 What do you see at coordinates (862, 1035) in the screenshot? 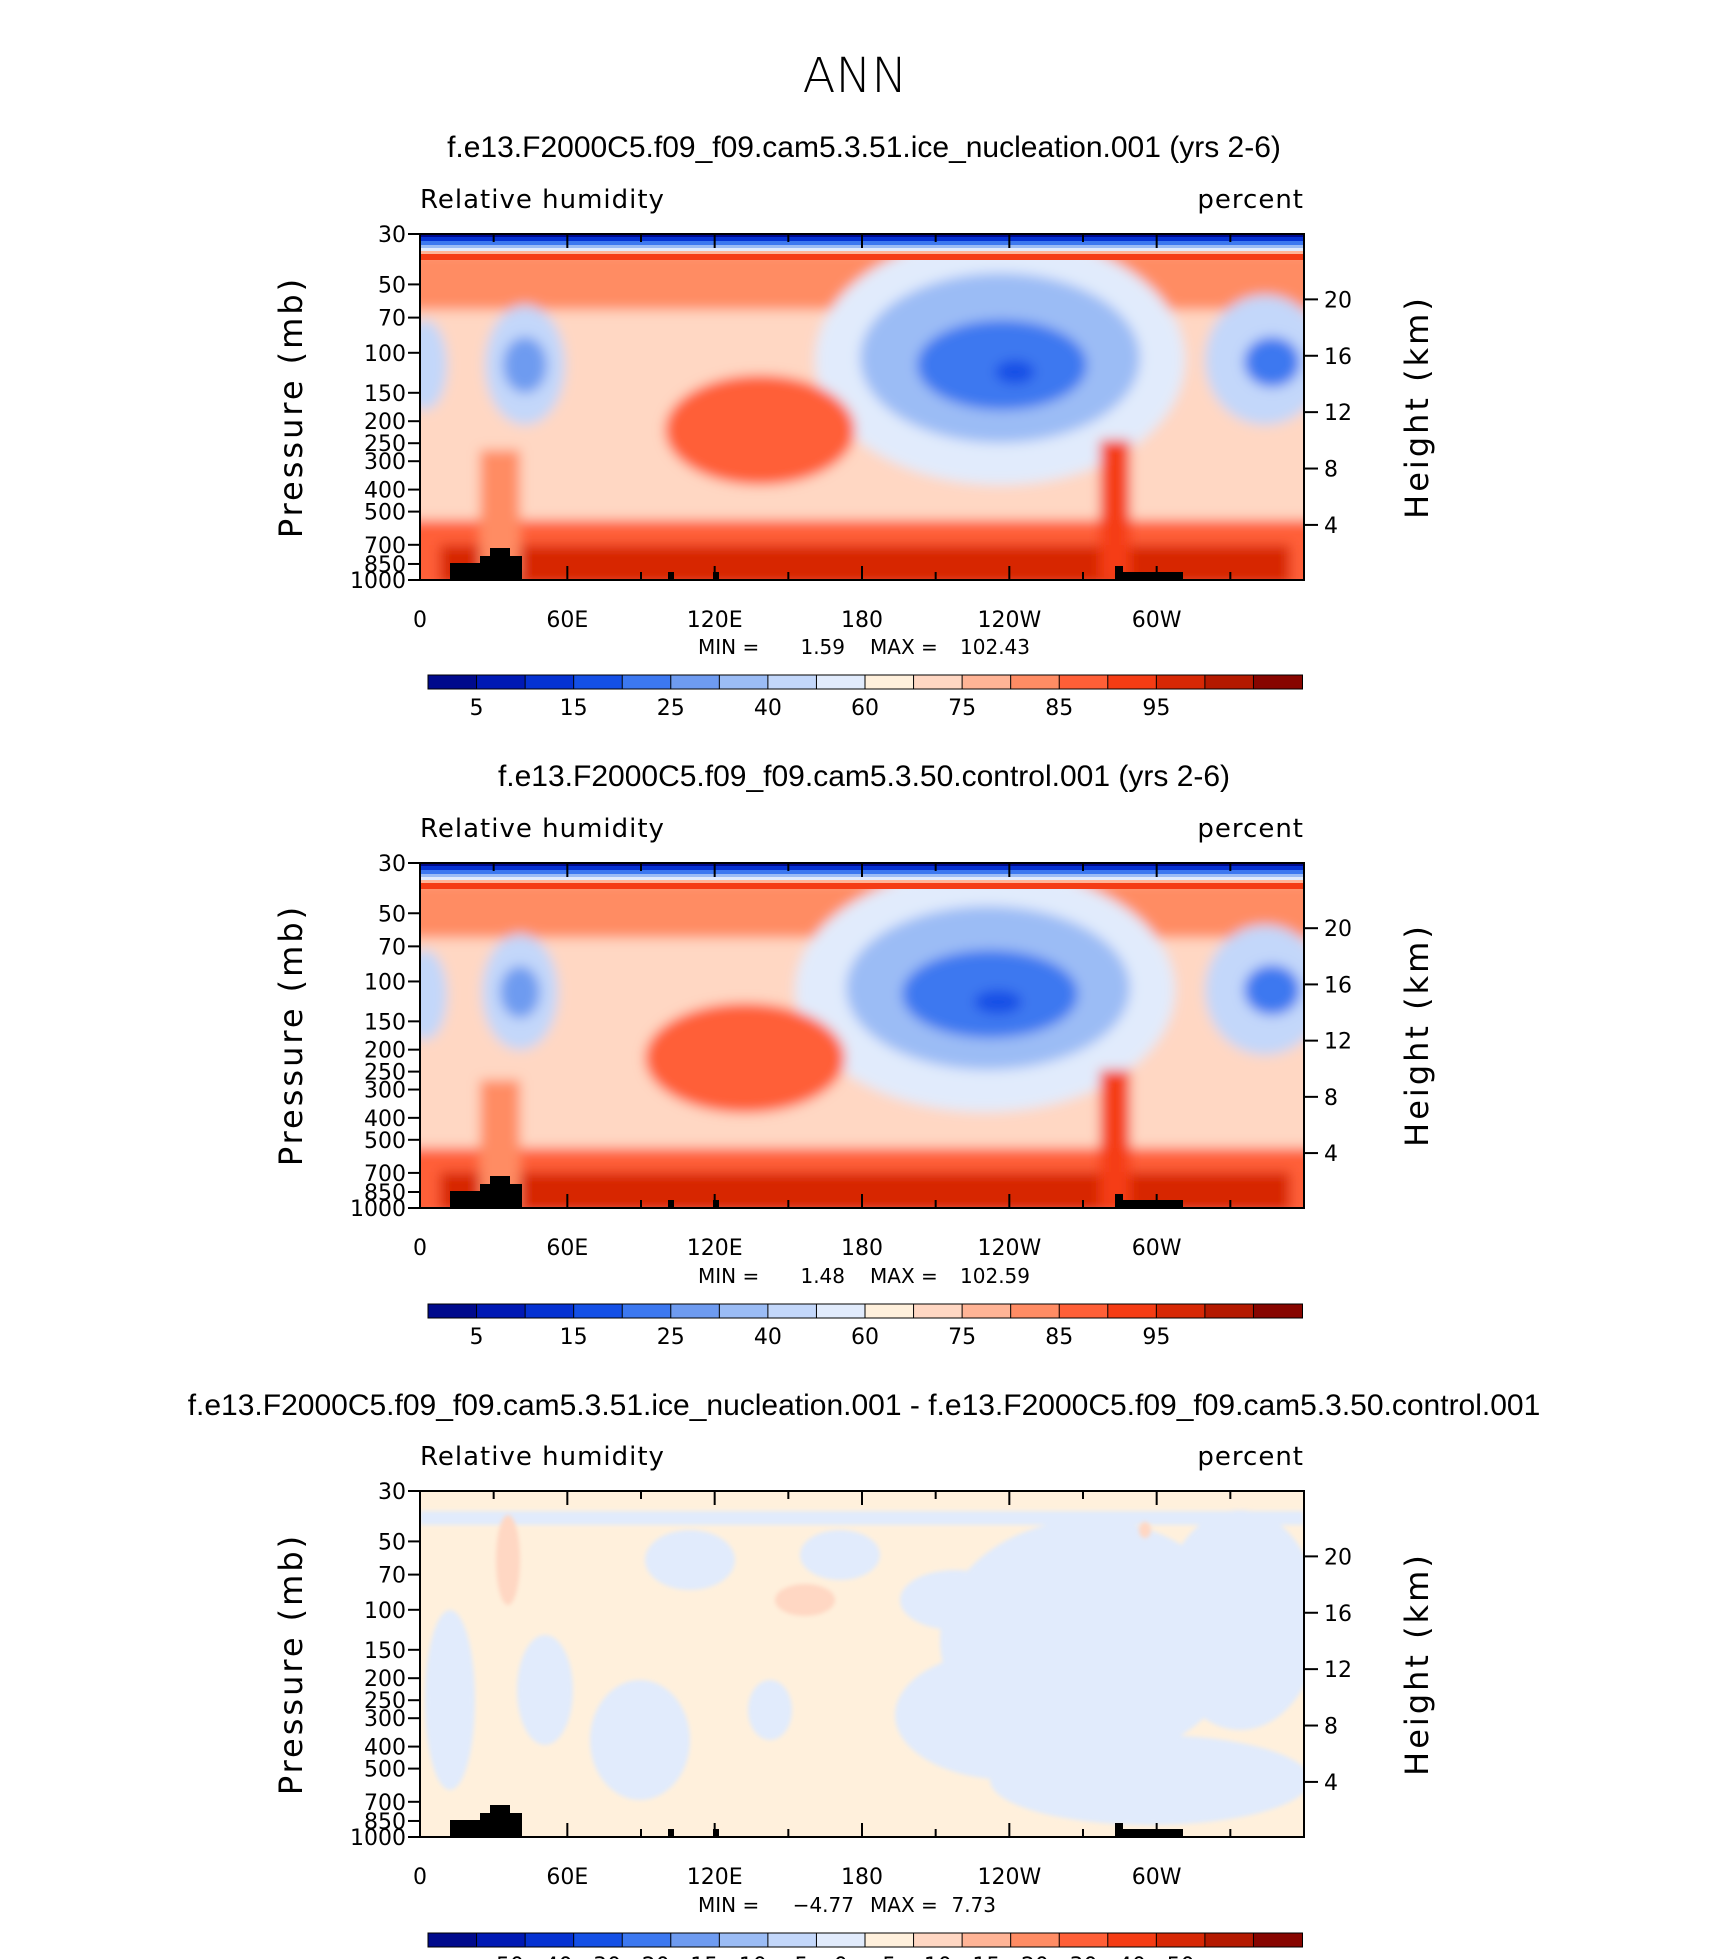
I see `panel-2-field` at bounding box center [862, 1035].